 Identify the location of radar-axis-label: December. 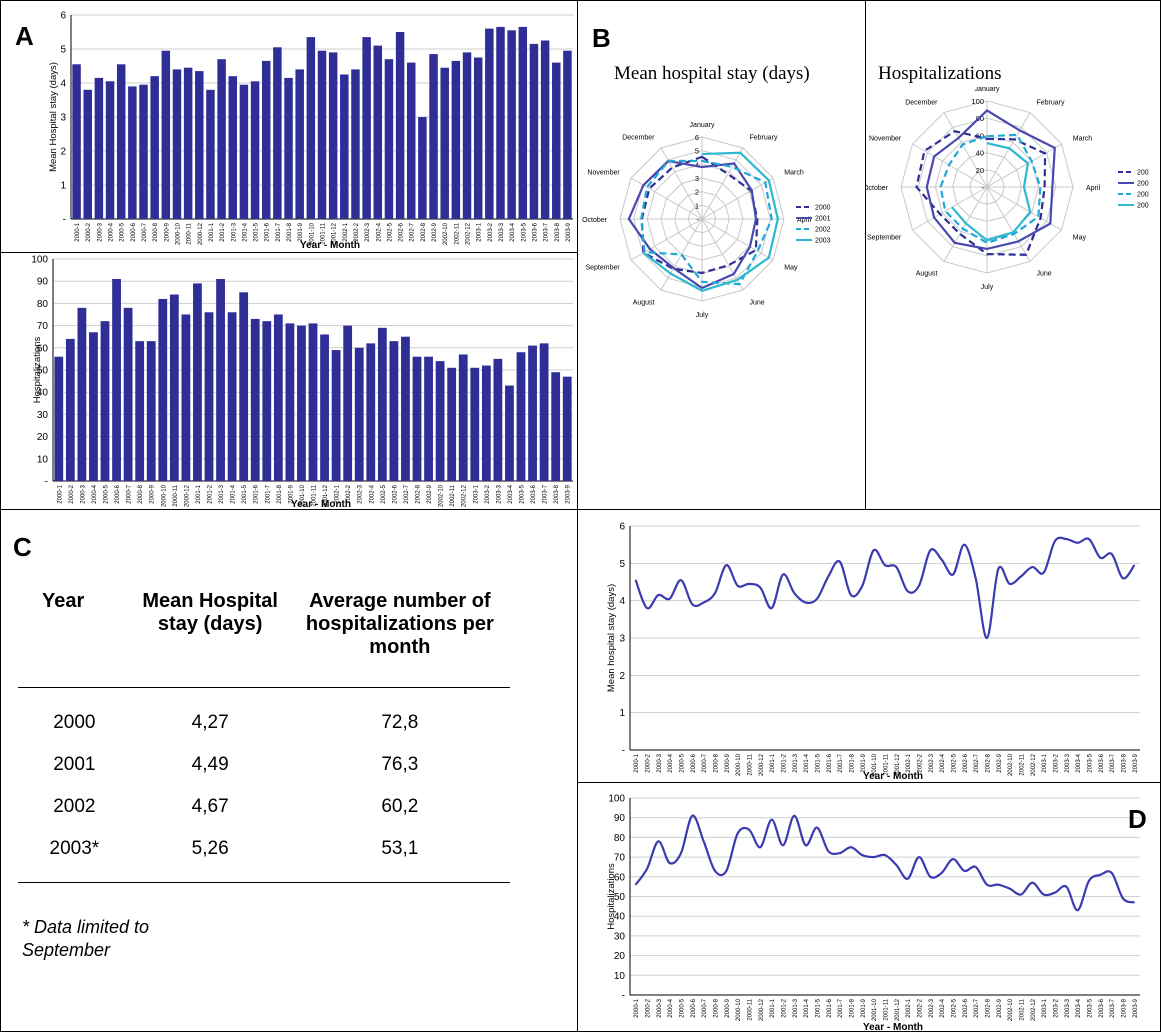
(921, 102).